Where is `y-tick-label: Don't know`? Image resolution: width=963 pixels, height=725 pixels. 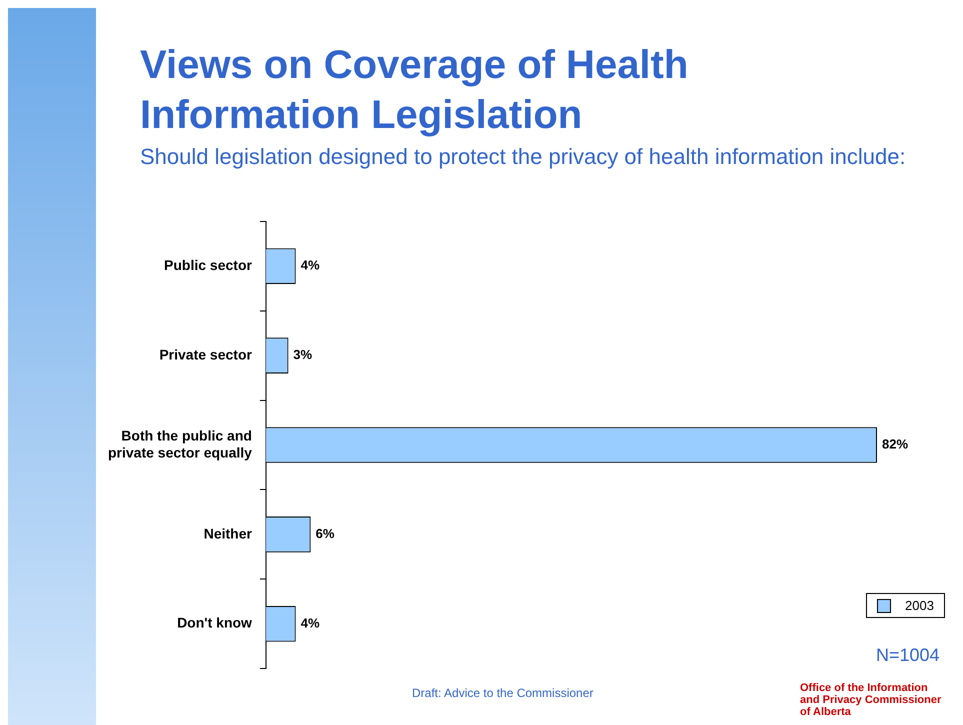 y-tick-label: Don't know is located at coordinates (214, 622).